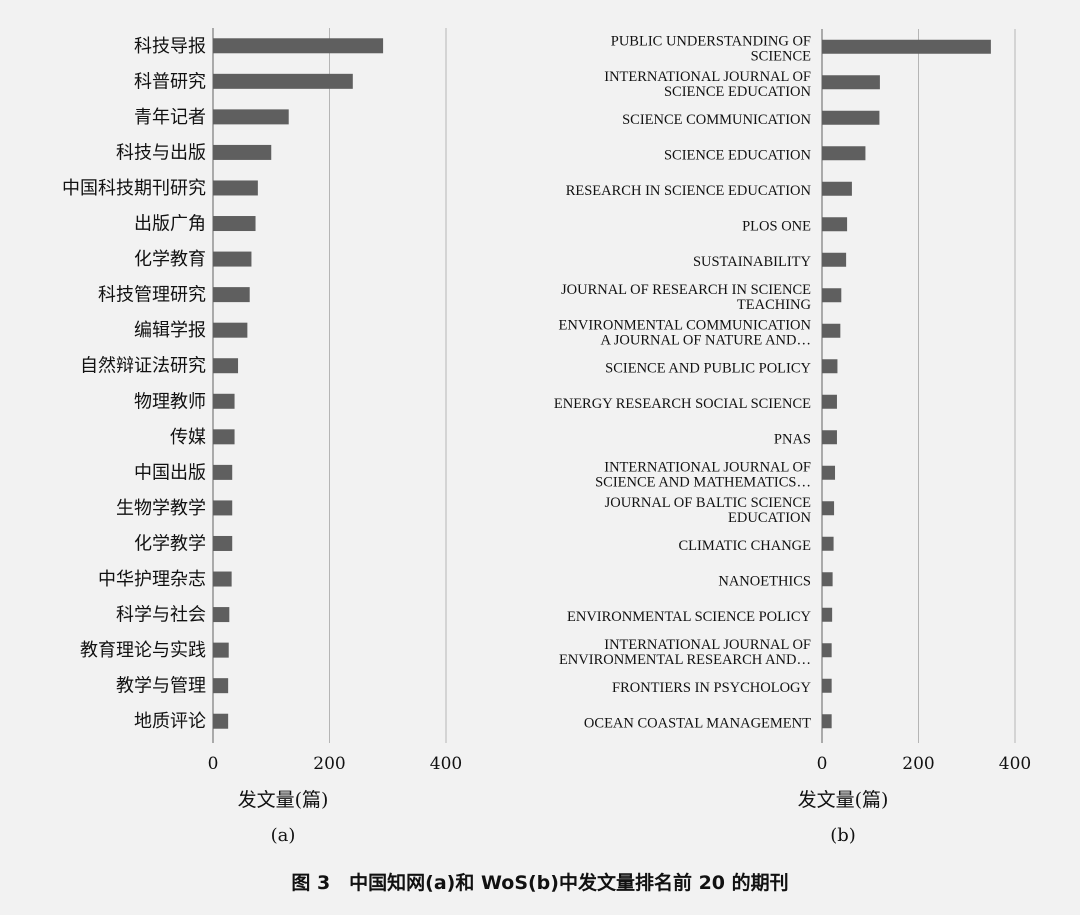 The image size is (1080, 915). Describe the element at coordinates (143, 366) in the screenshot. I see `category-label: 自然辩证法研究` at that location.